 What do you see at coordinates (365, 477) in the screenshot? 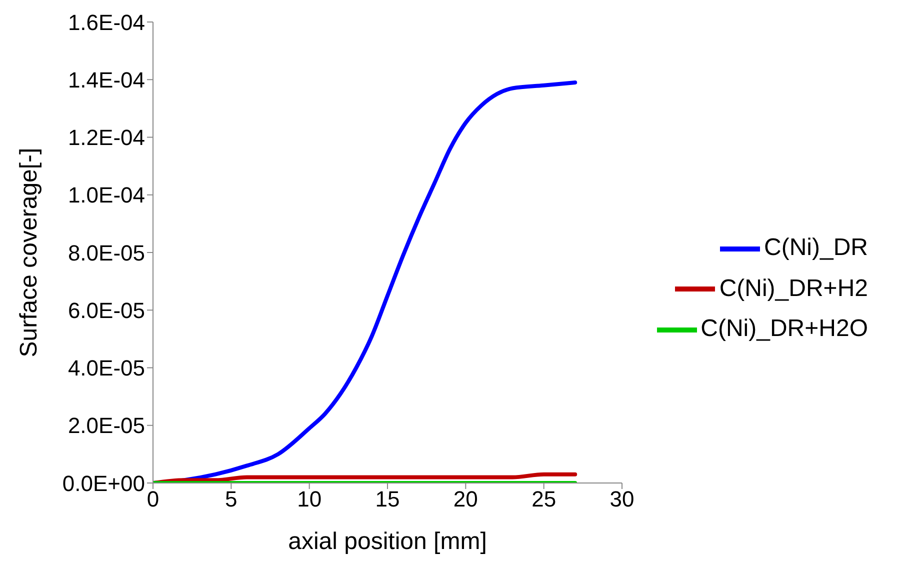
I see `line-series` at bounding box center [365, 477].